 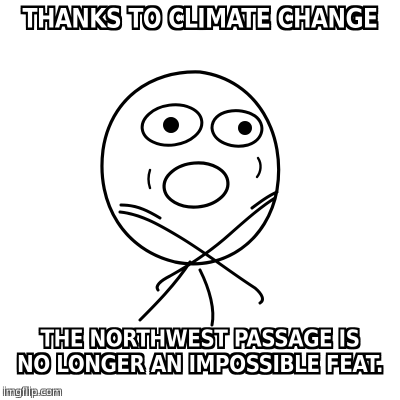 What do you see at coordinates (196, 185) in the screenshot?
I see `mouth` at bounding box center [196, 185].